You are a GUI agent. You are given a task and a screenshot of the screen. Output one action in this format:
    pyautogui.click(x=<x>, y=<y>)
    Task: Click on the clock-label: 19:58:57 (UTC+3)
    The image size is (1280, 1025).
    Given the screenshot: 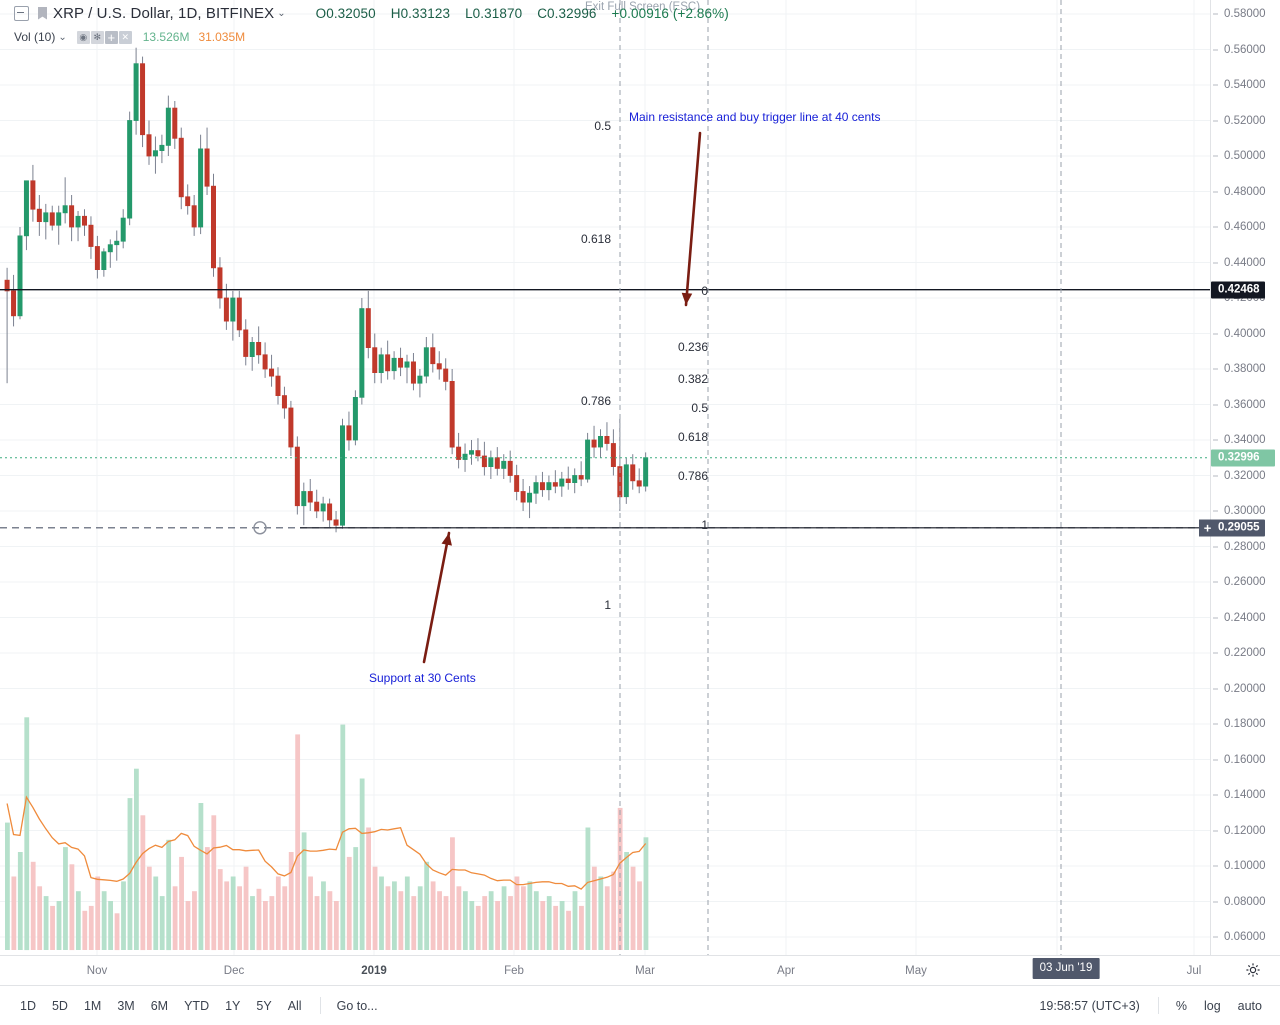 What is the action you would take?
    pyautogui.click(x=1089, y=1005)
    